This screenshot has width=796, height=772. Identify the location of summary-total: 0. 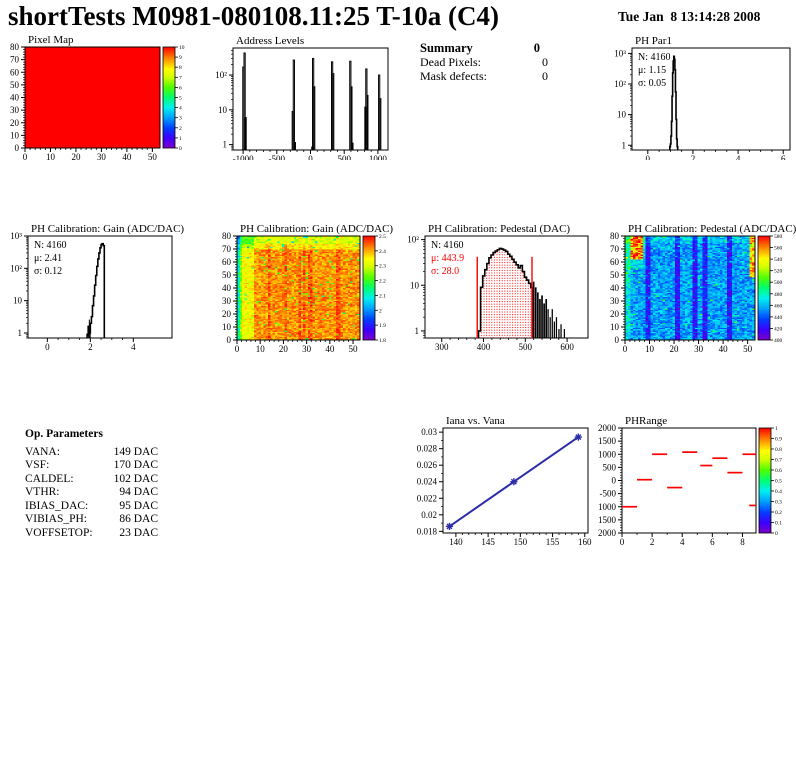
(536, 48).